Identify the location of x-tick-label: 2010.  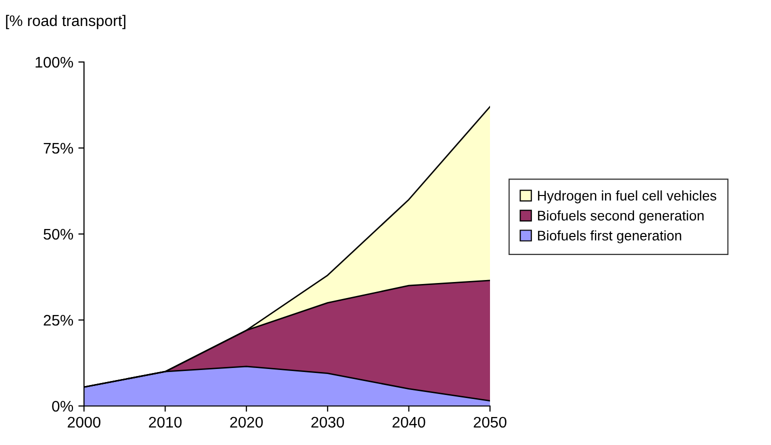
(165, 422).